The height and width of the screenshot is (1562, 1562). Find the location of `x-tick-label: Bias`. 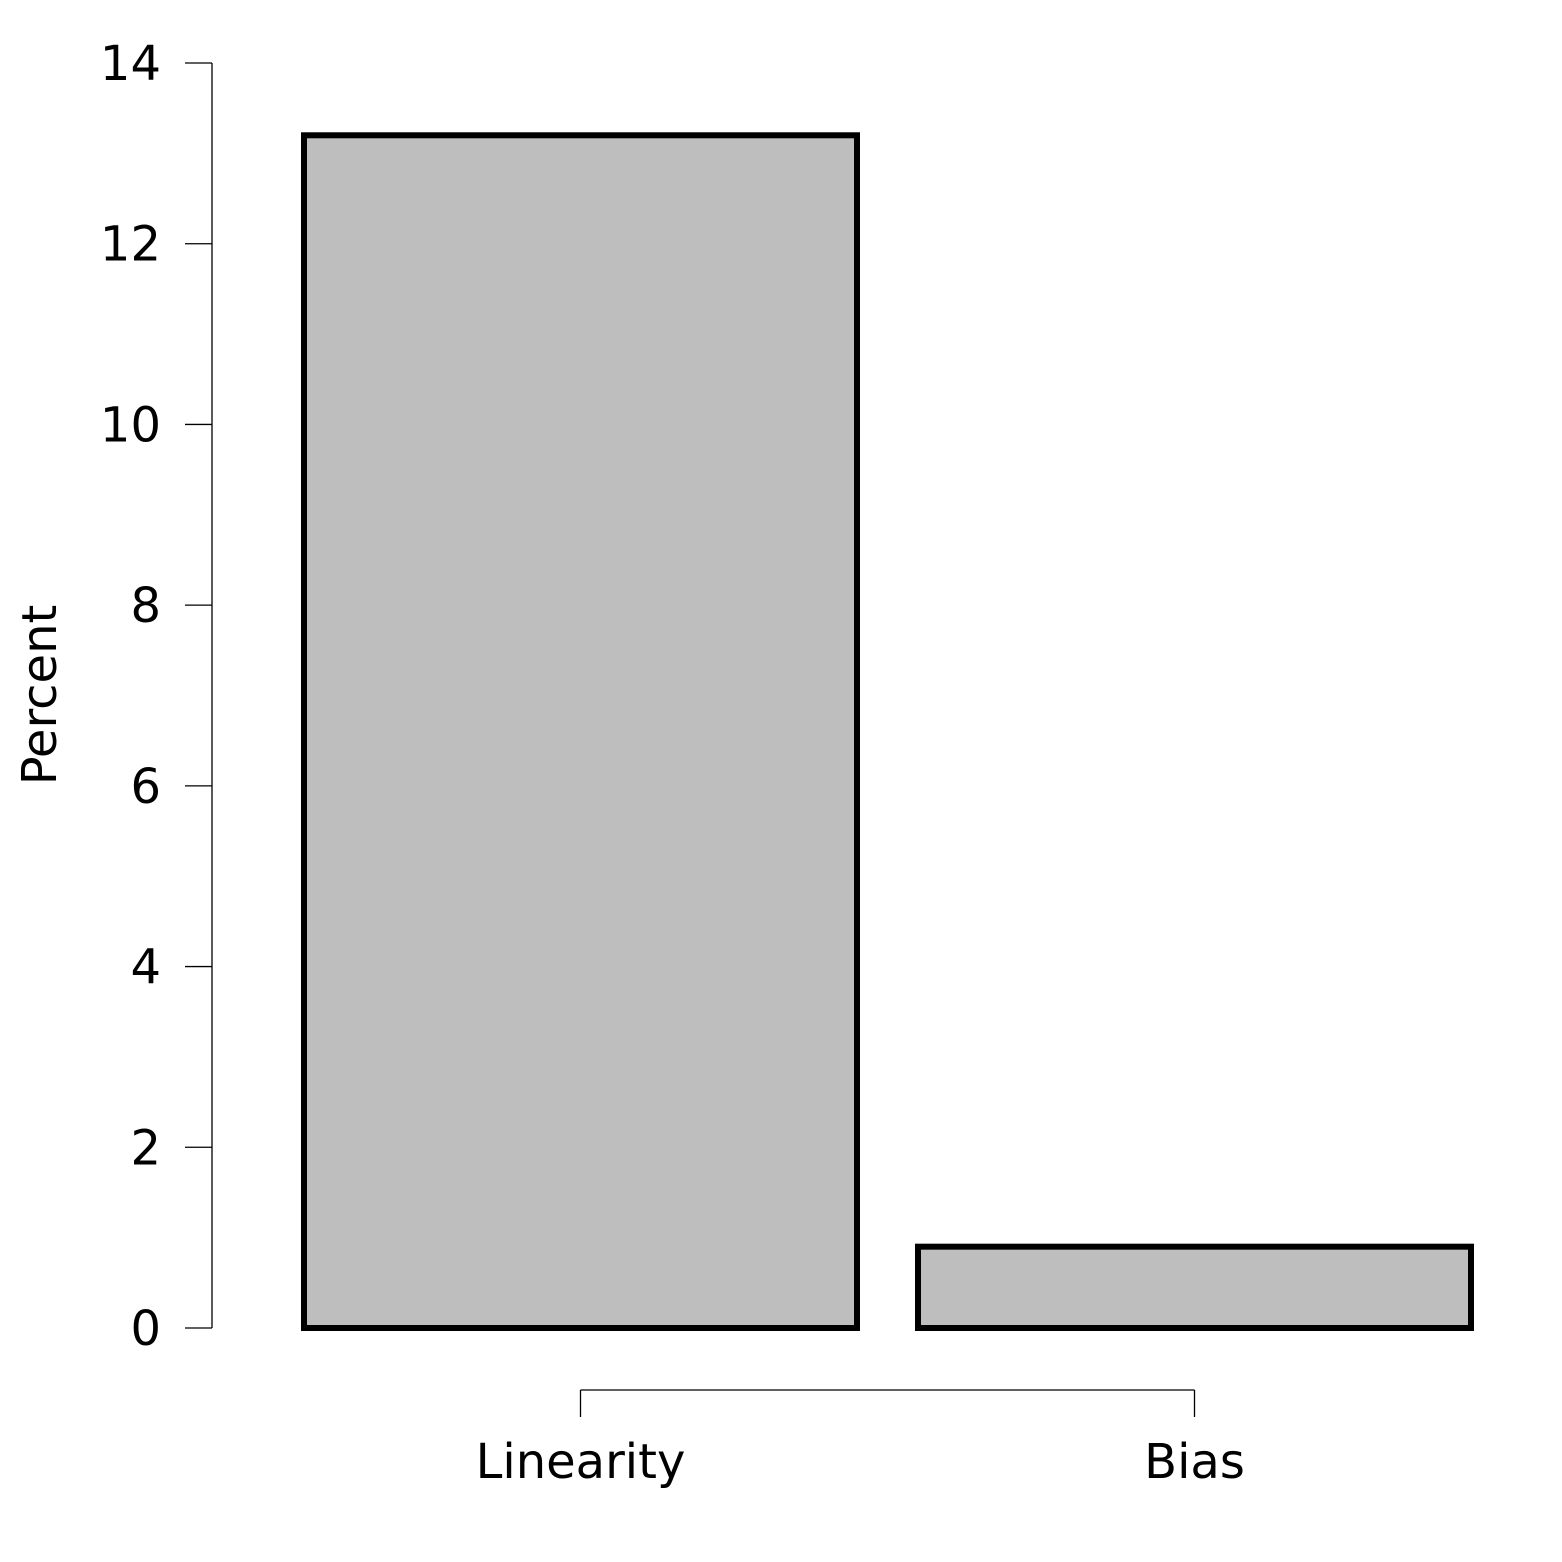

x-tick-label: Bias is located at coordinates (1194, 1462).